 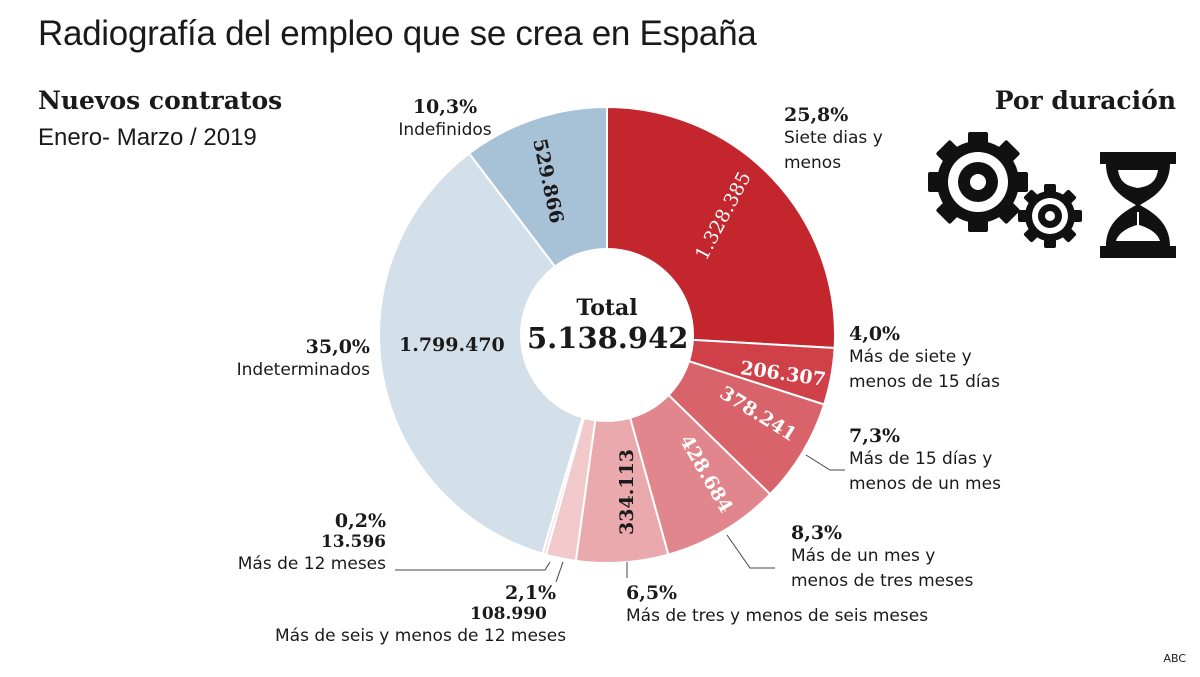 What do you see at coordinates (311, 543) in the screenshot?
I see `legend-mas-12: 0,2% 13.596 Más de 12 meses` at bounding box center [311, 543].